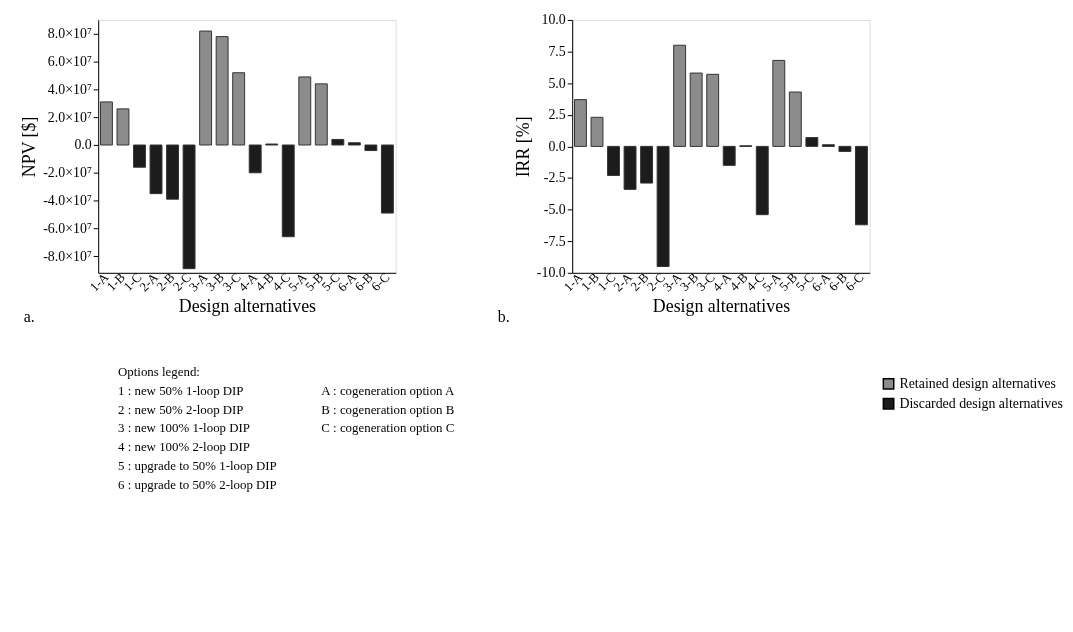 This screenshot has height=632, width=1073. Describe the element at coordinates (159, 371) in the screenshot. I see `text: Options legend:` at that location.